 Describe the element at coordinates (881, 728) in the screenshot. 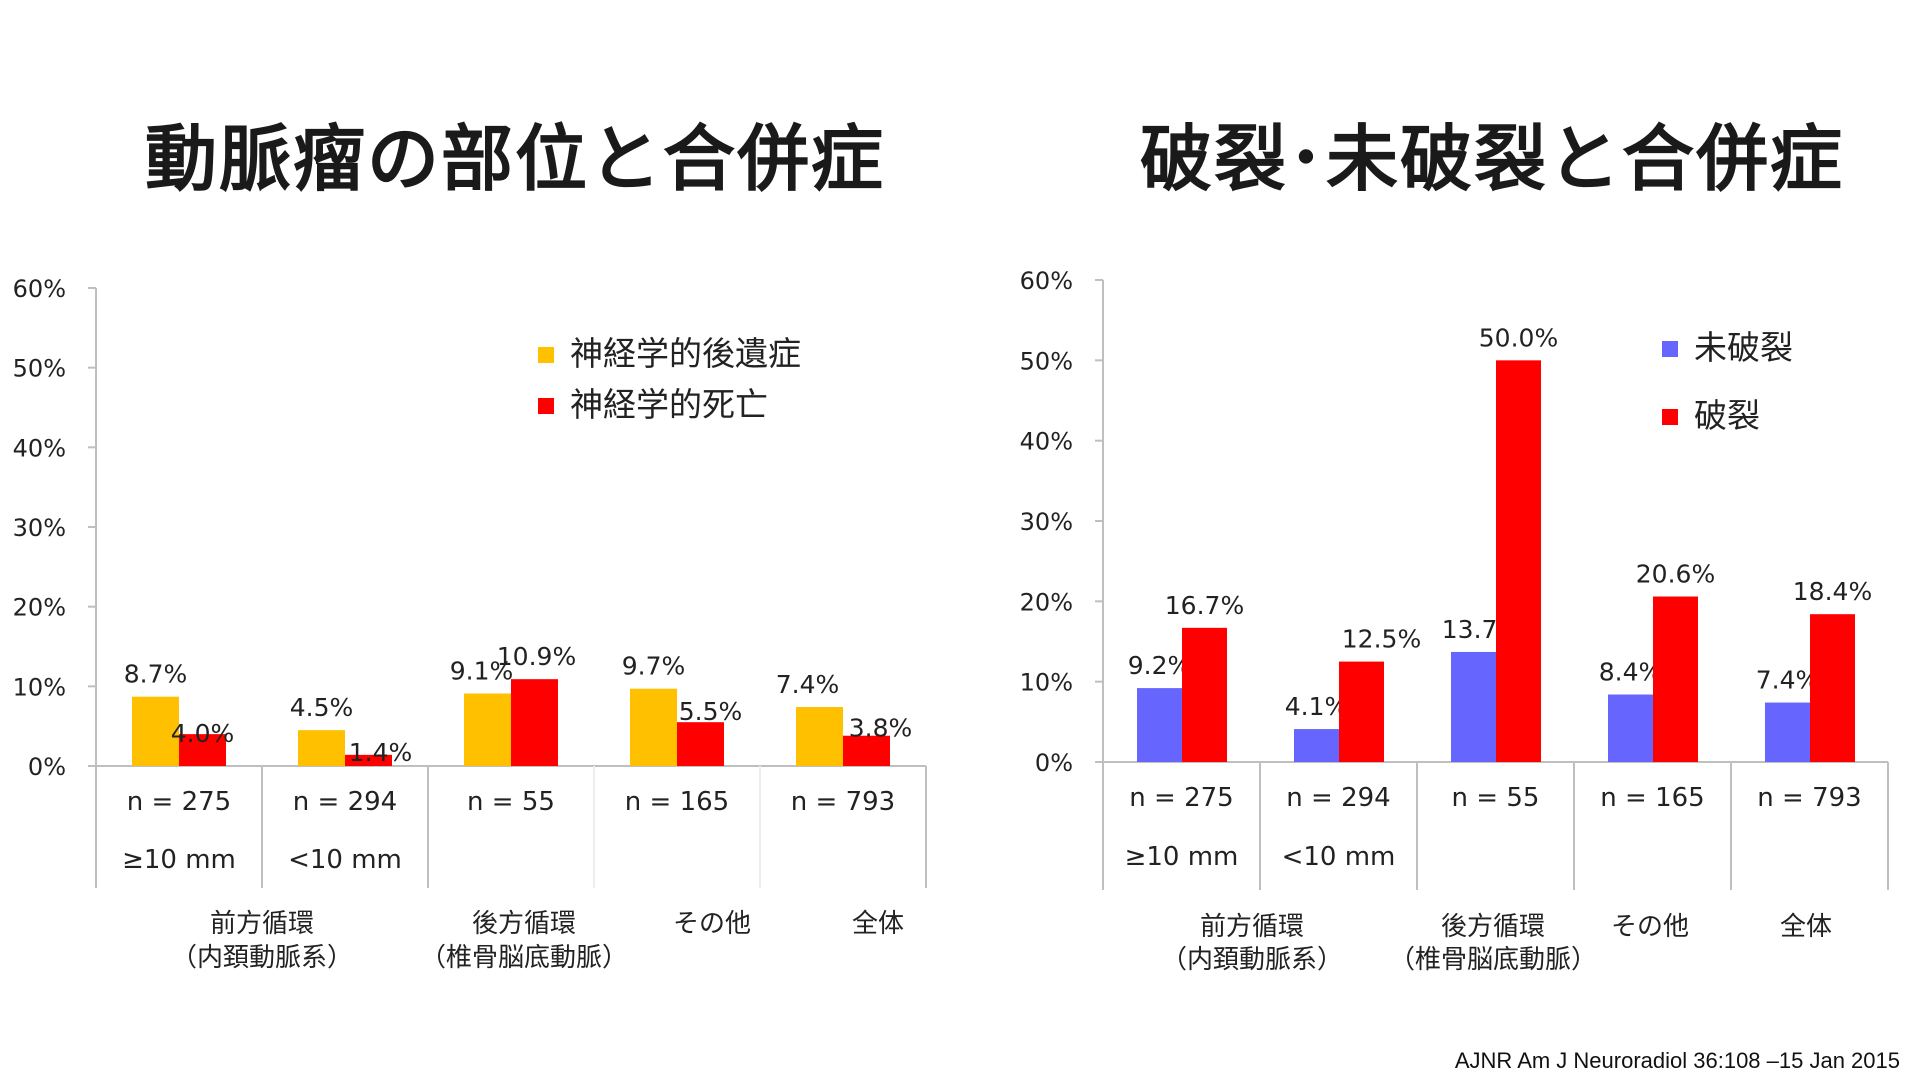

I see `left-data-label: 3.8%` at that location.